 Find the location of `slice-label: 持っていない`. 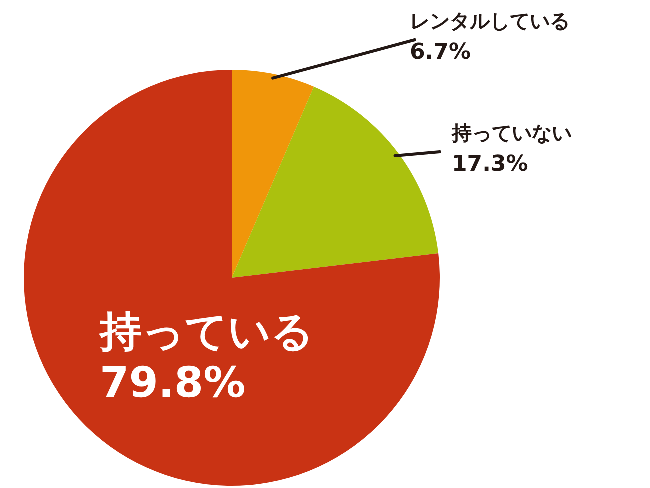

slice-label: 持っていない is located at coordinates (511, 133).